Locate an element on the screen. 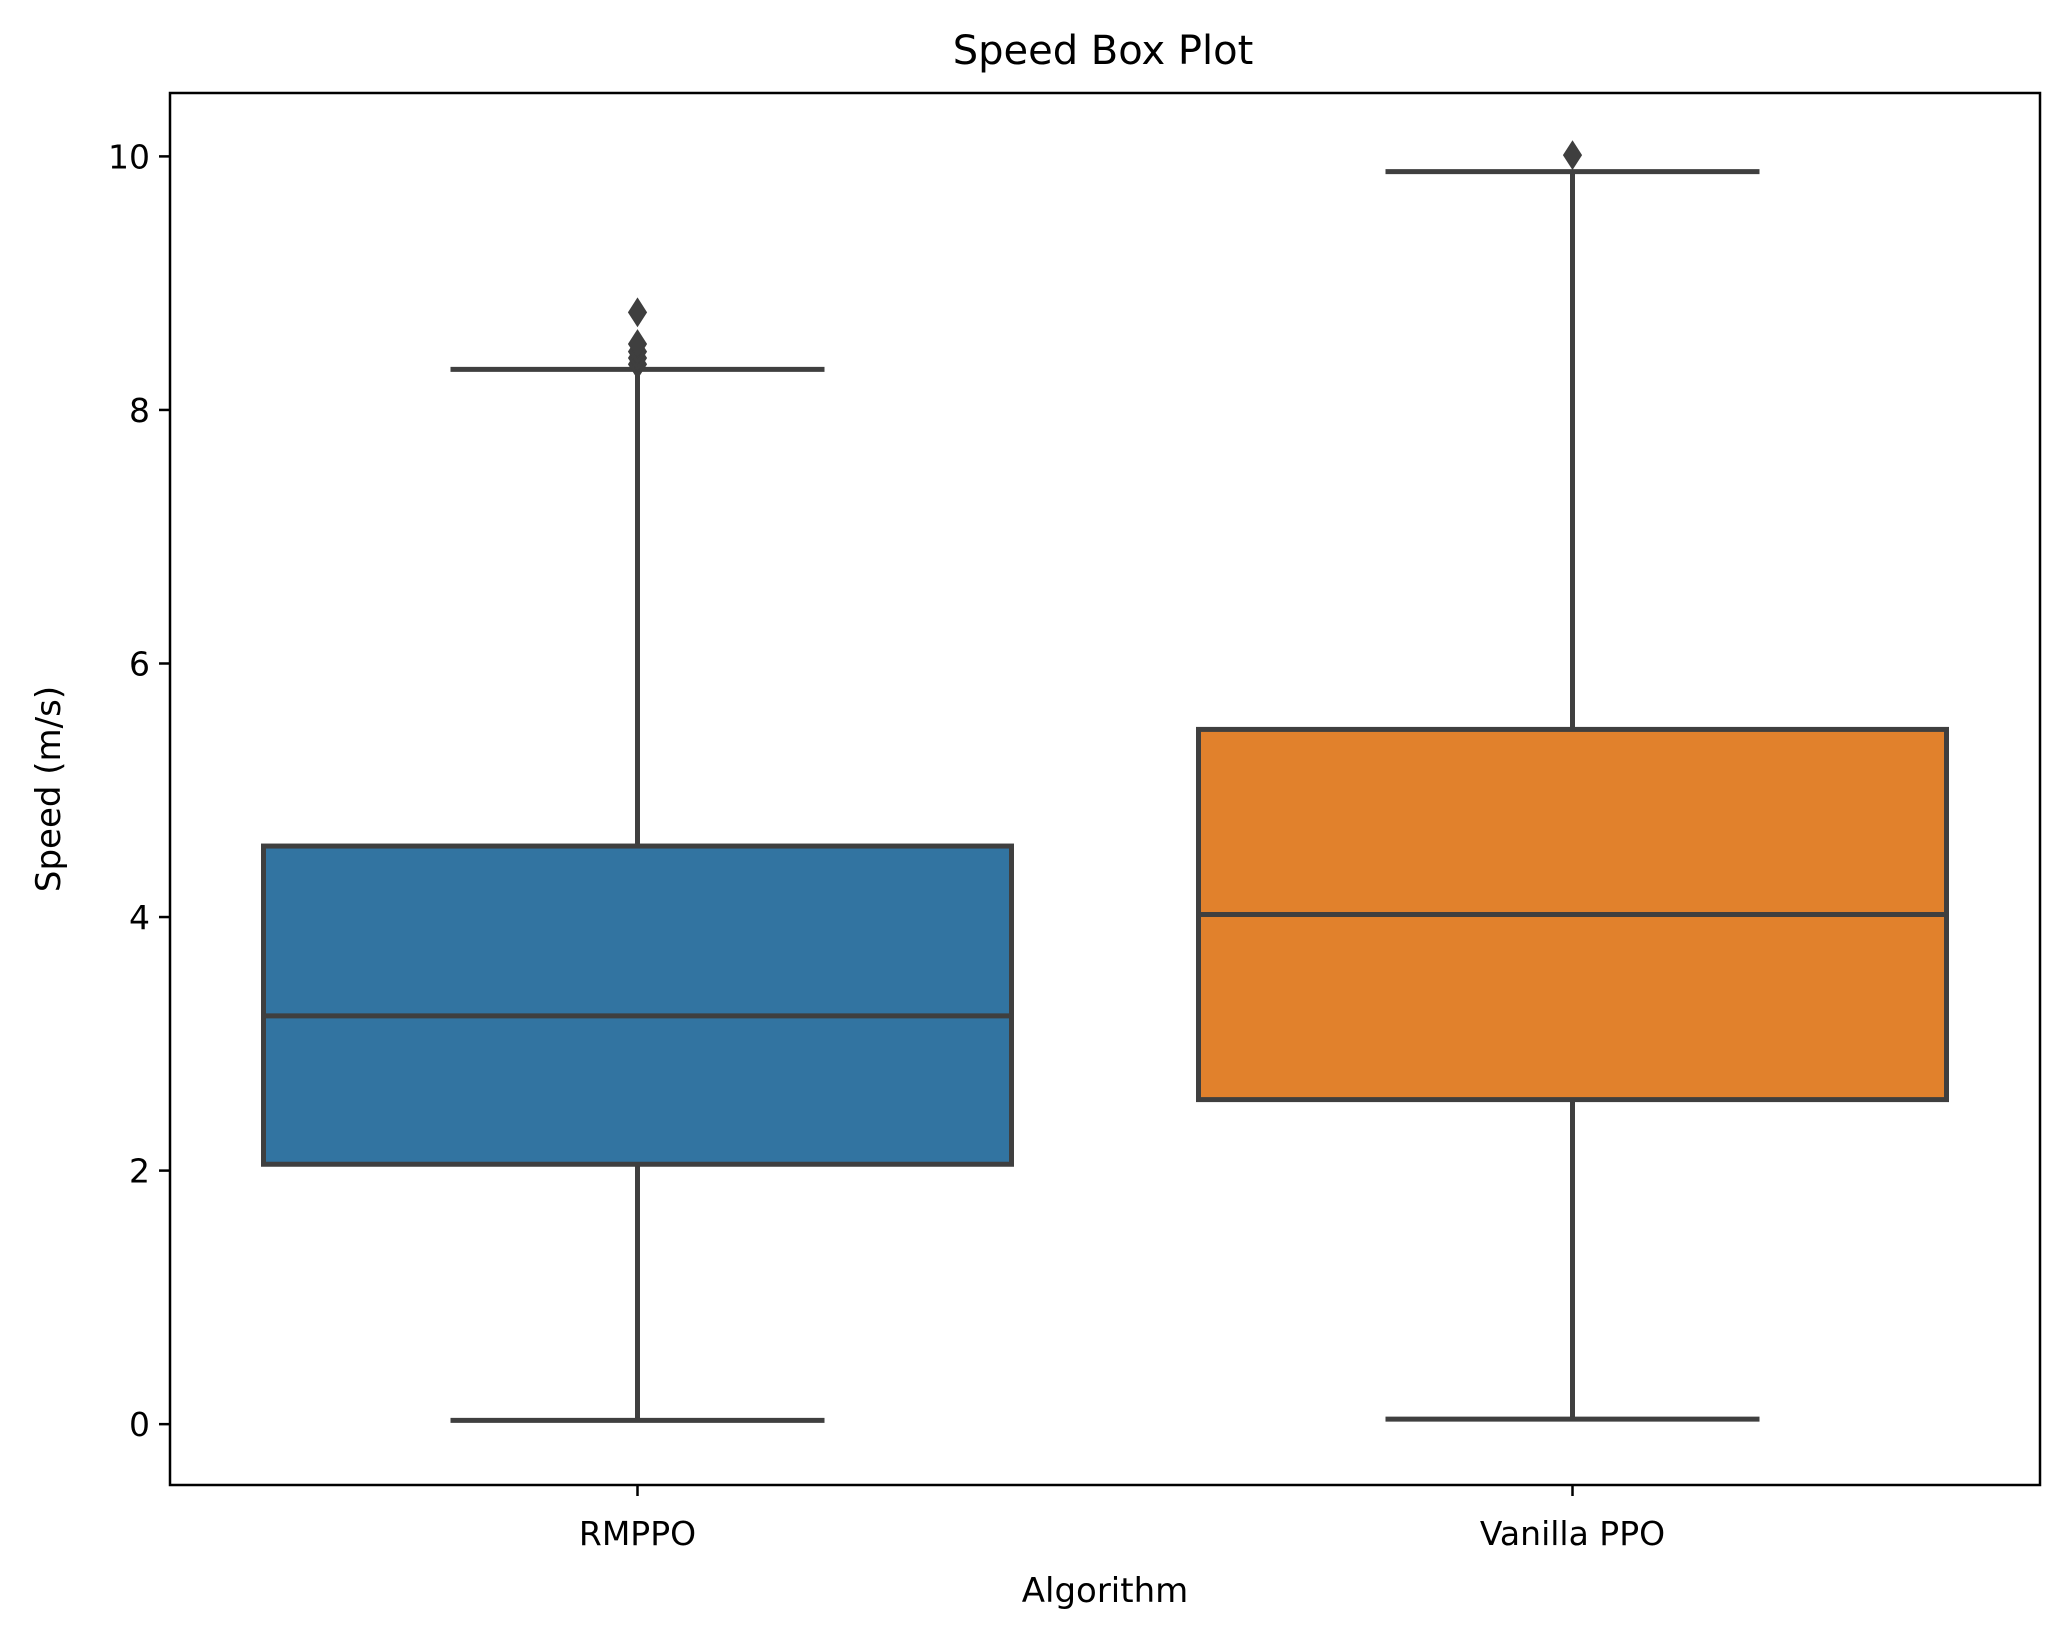  y-tick-label: 10 is located at coordinates (129, 156).